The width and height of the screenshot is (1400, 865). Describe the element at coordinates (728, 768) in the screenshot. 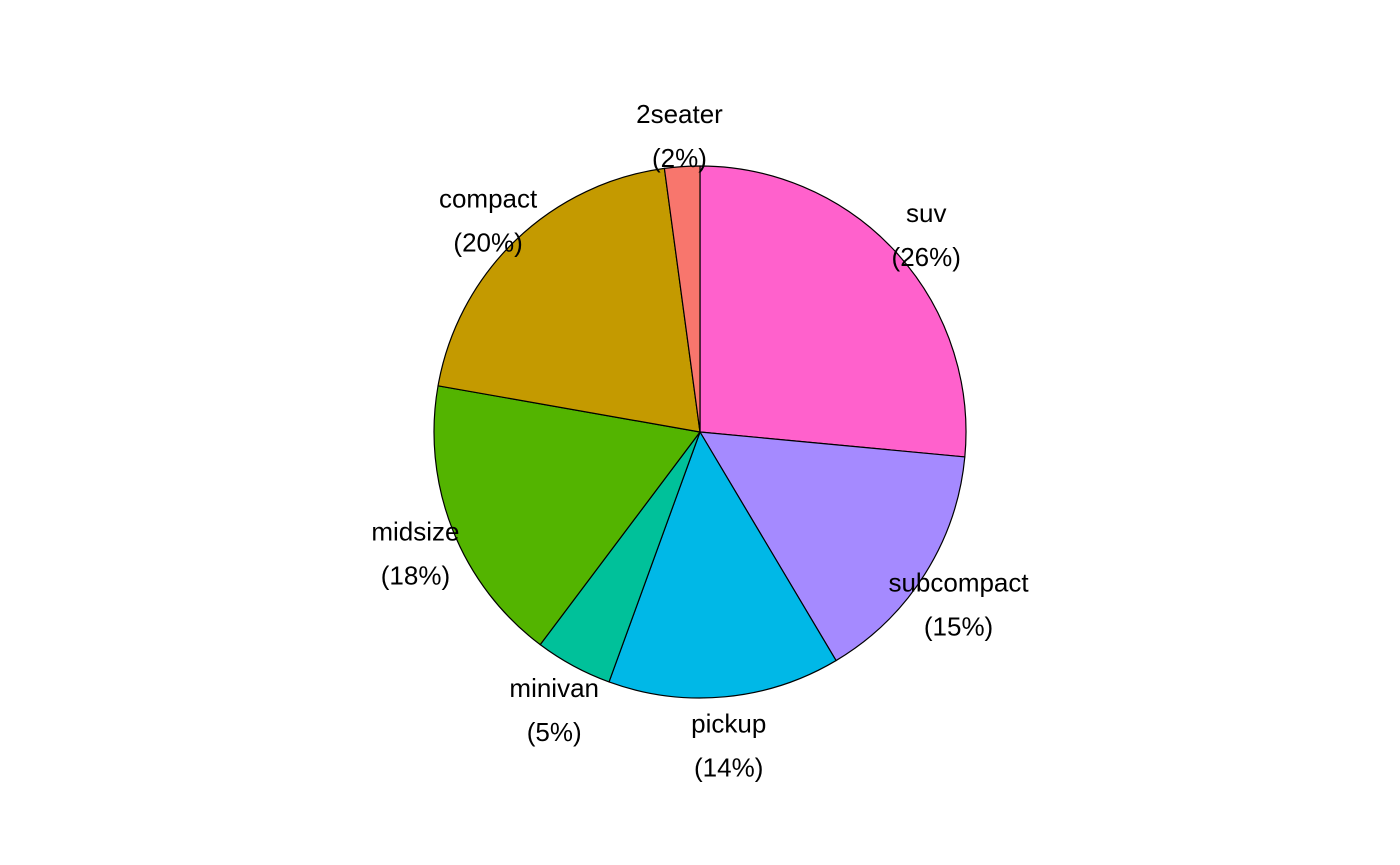

I see `slice-percent-pickup: (14%)` at that location.